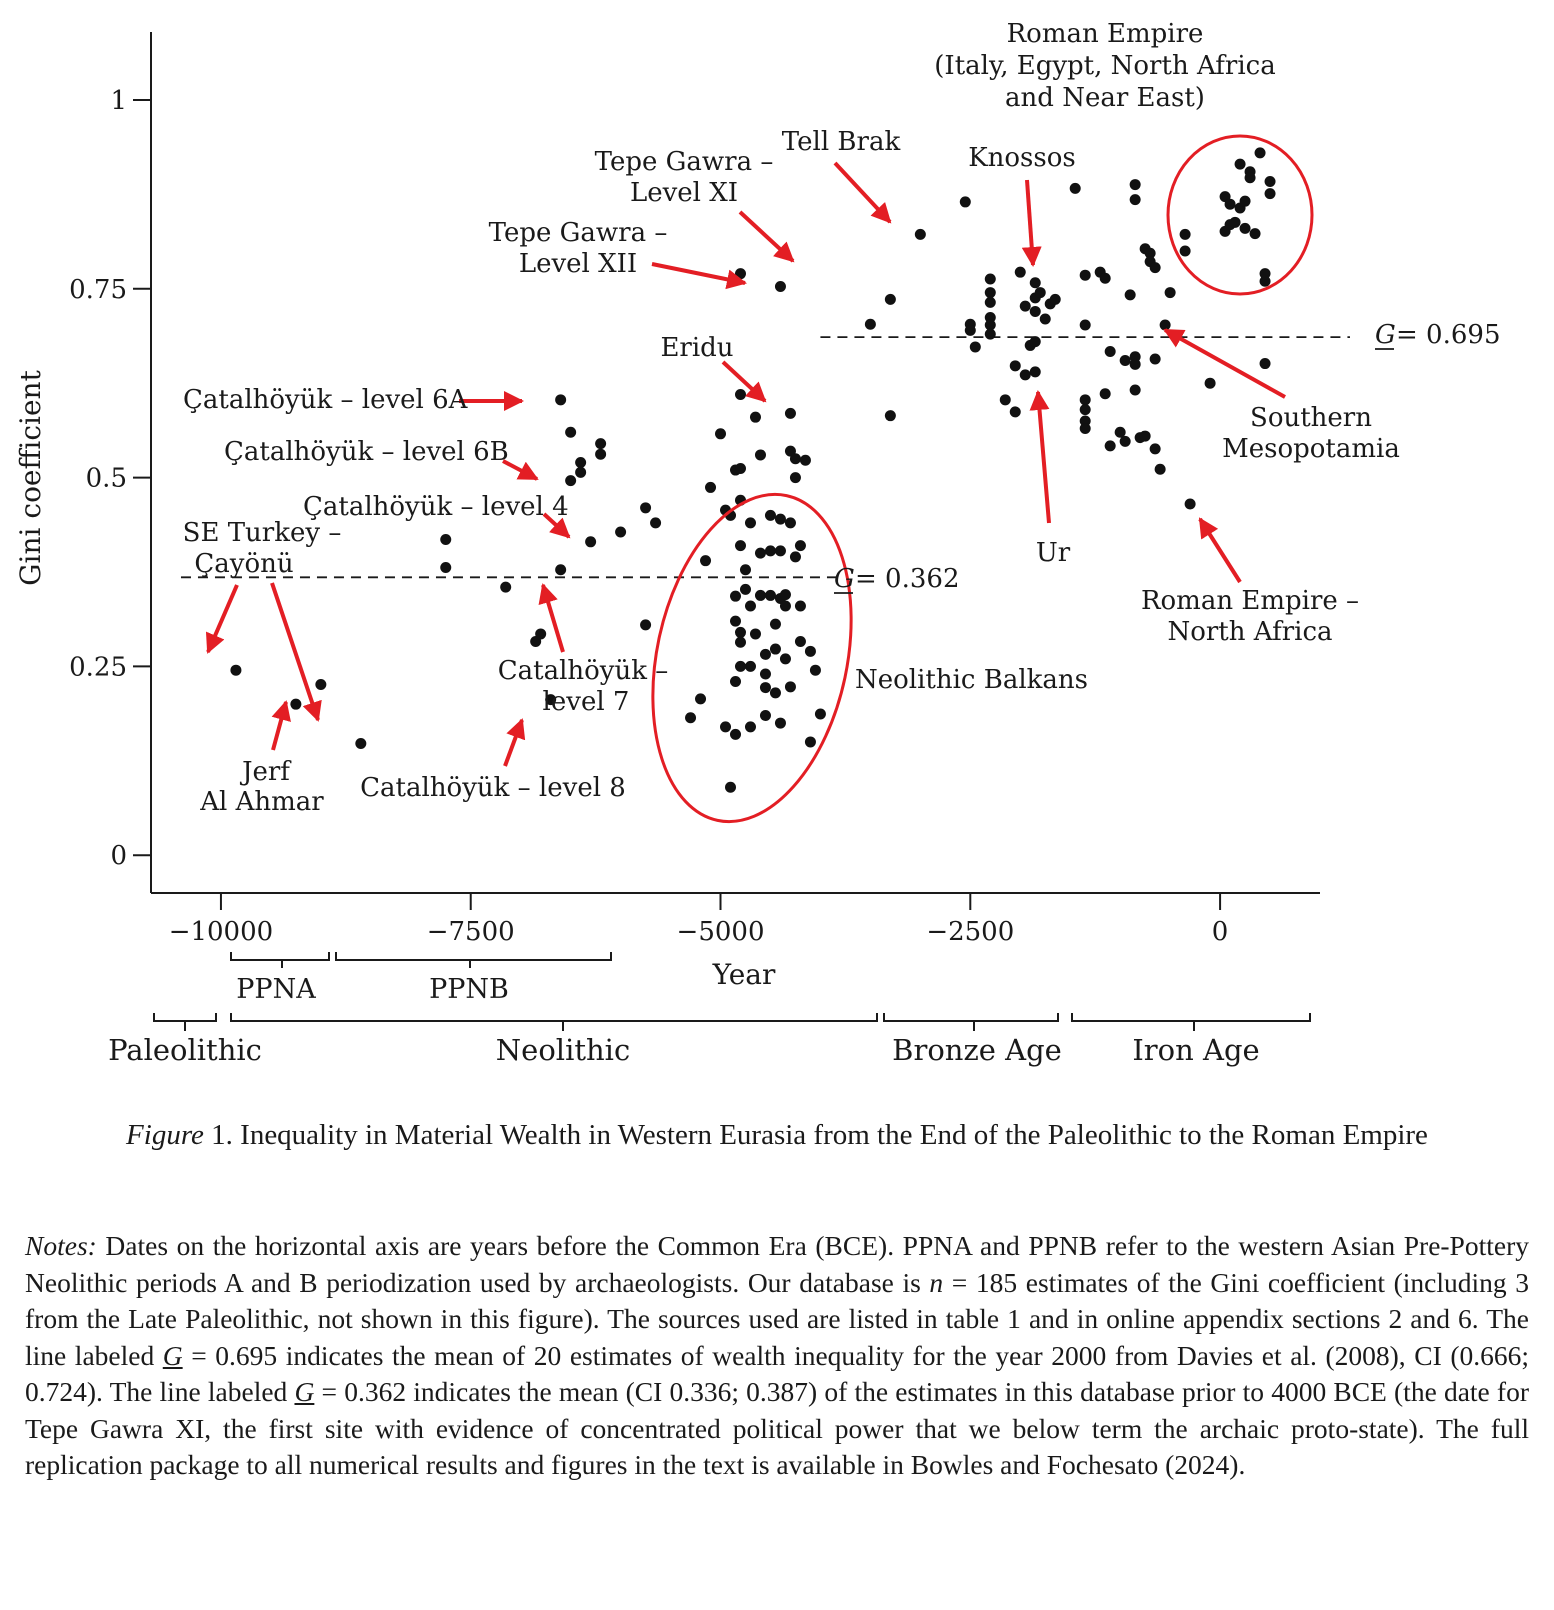 This screenshot has width=1554, height=1610. What do you see at coordinates (684, 162) in the screenshot?
I see `label-tepe-gawra-xi-1: Tepe Gawra –` at bounding box center [684, 162].